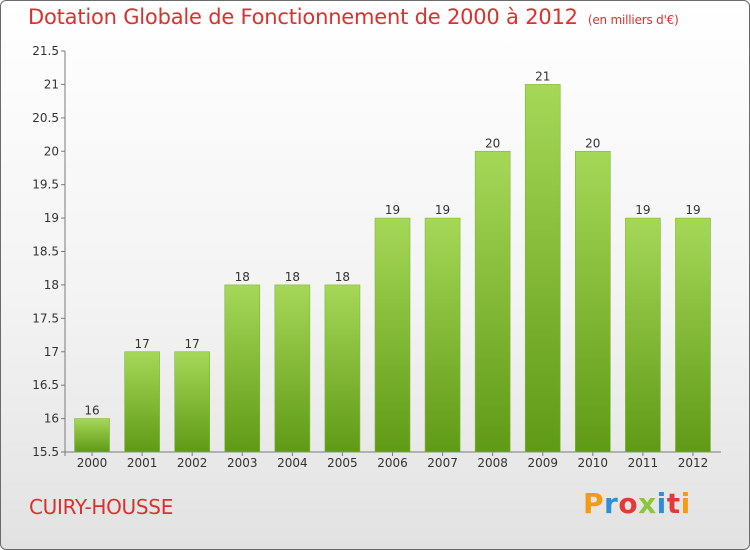  Describe the element at coordinates (292, 368) in the screenshot. I see `bar-2004` at that location.